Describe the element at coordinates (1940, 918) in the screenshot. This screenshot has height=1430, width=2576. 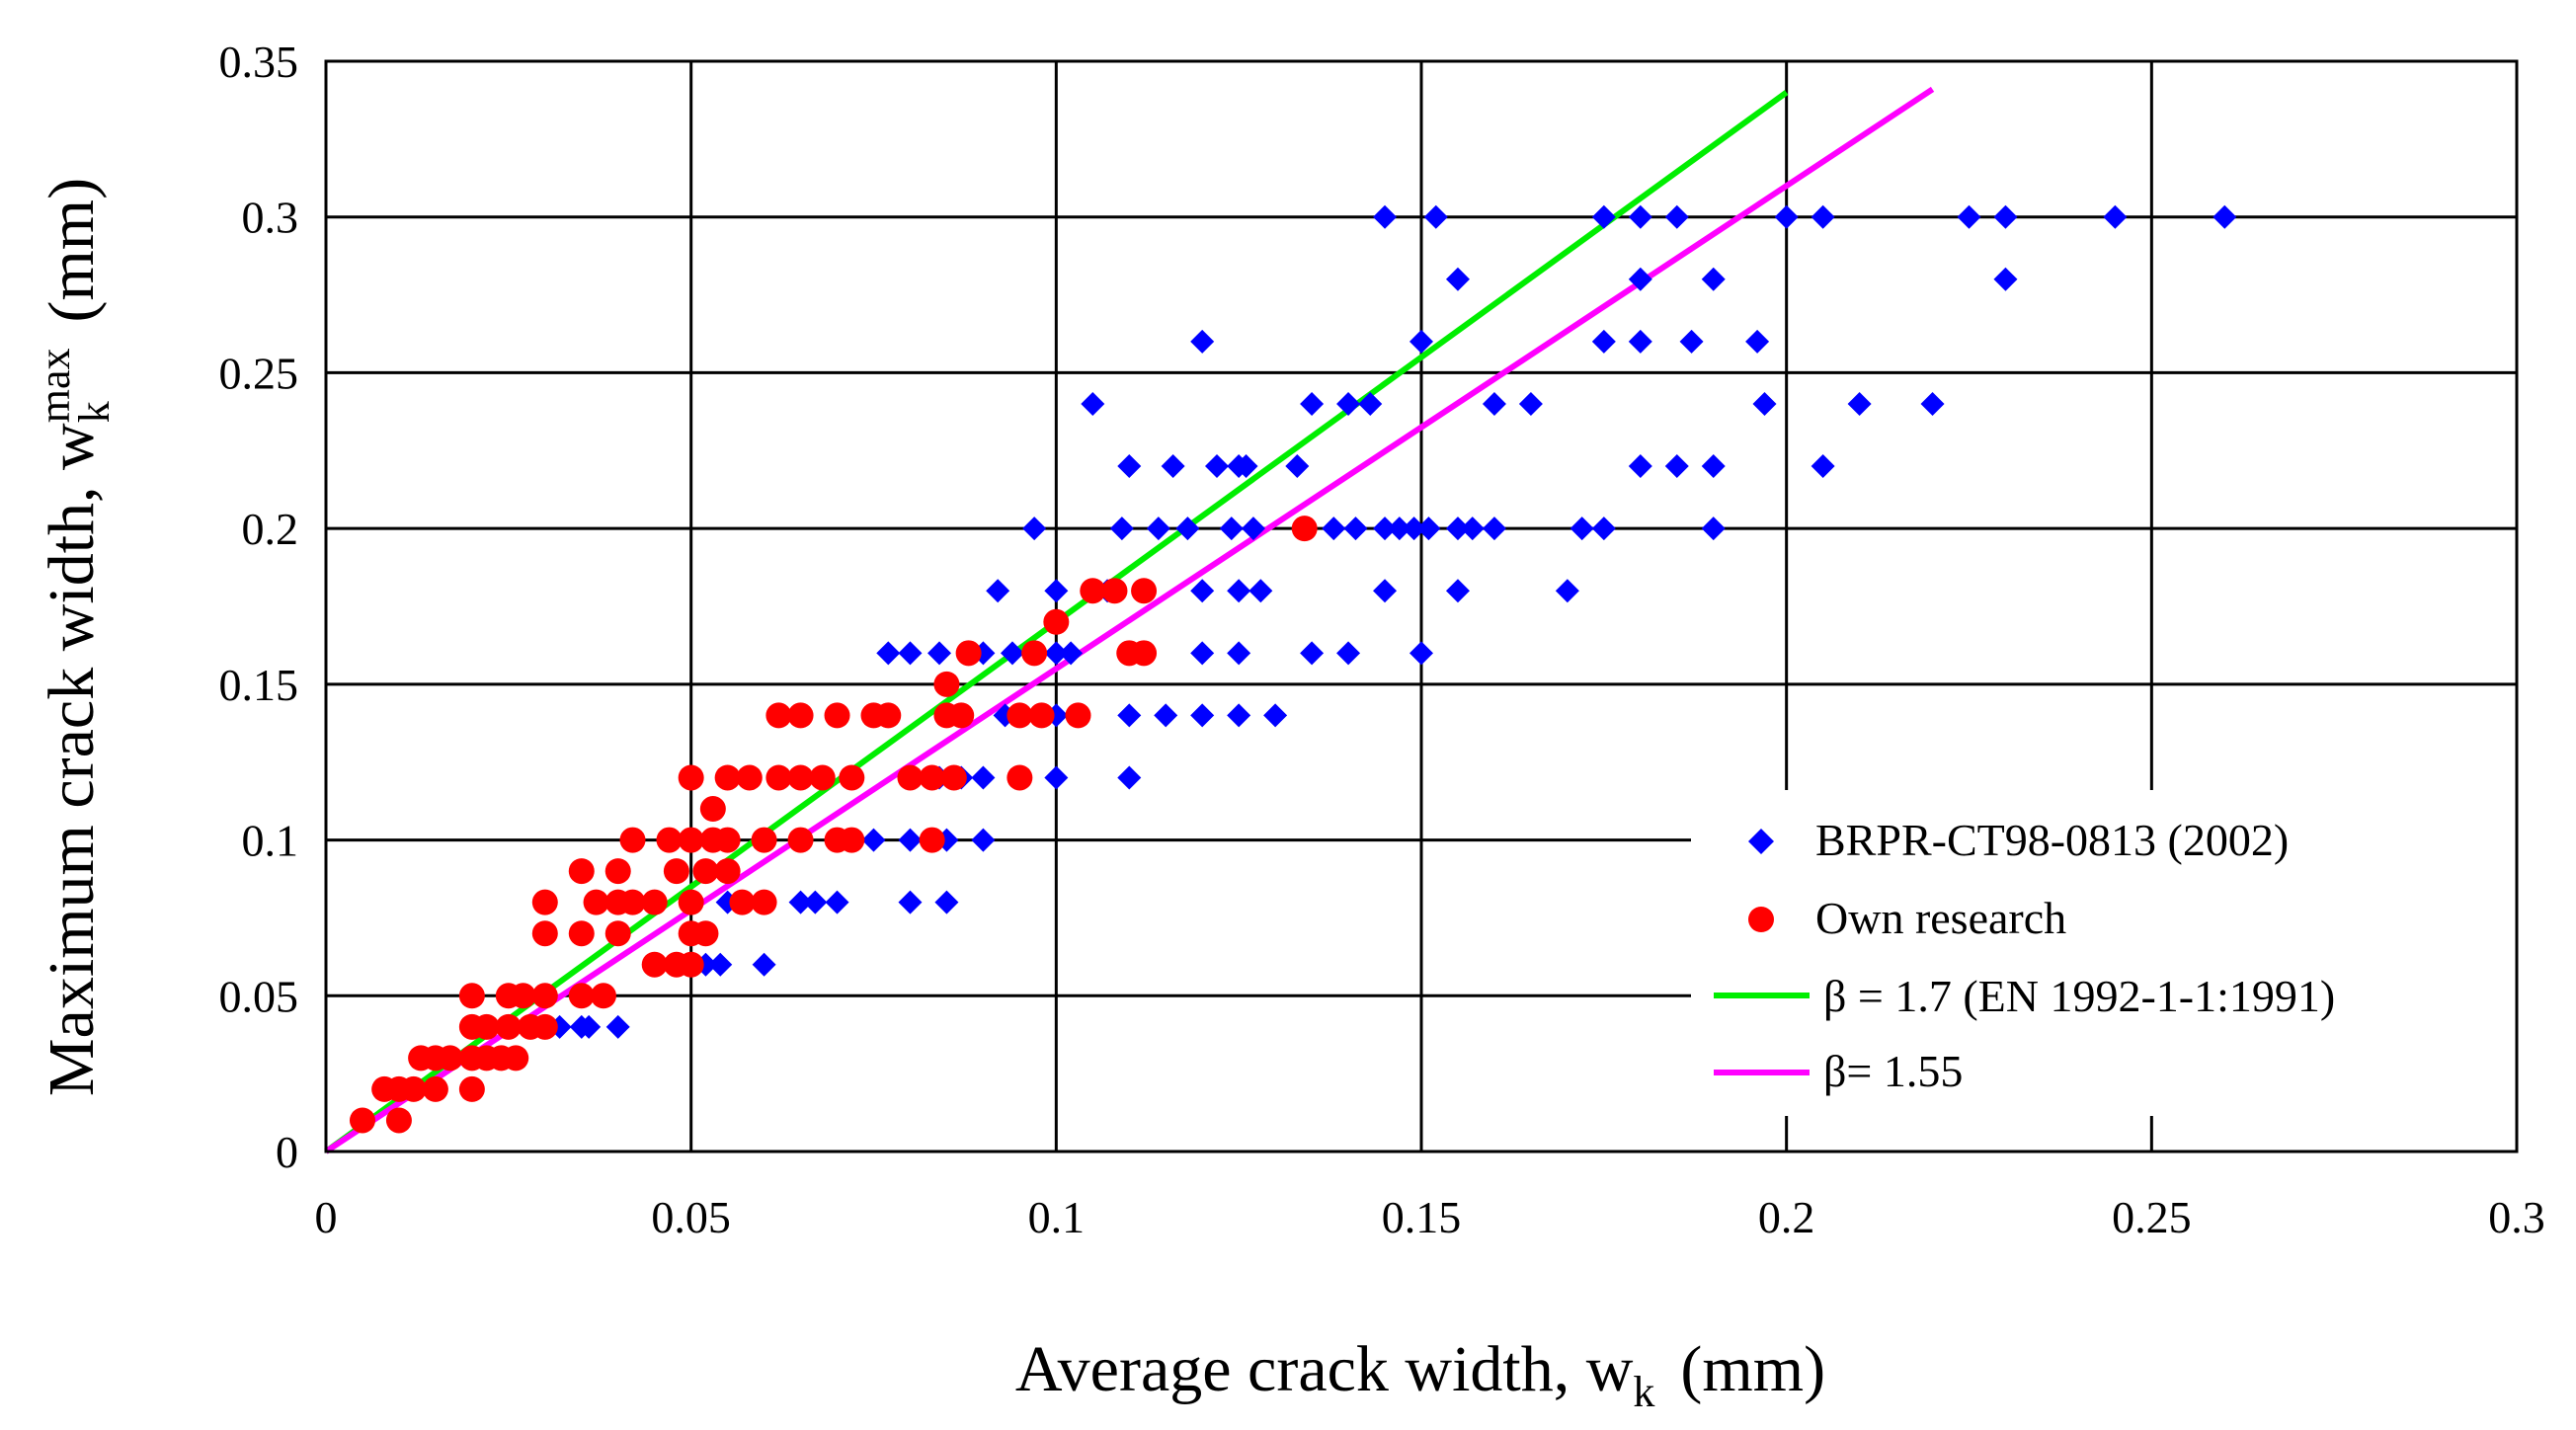
I see `legend-label-own: Own research` at that location.